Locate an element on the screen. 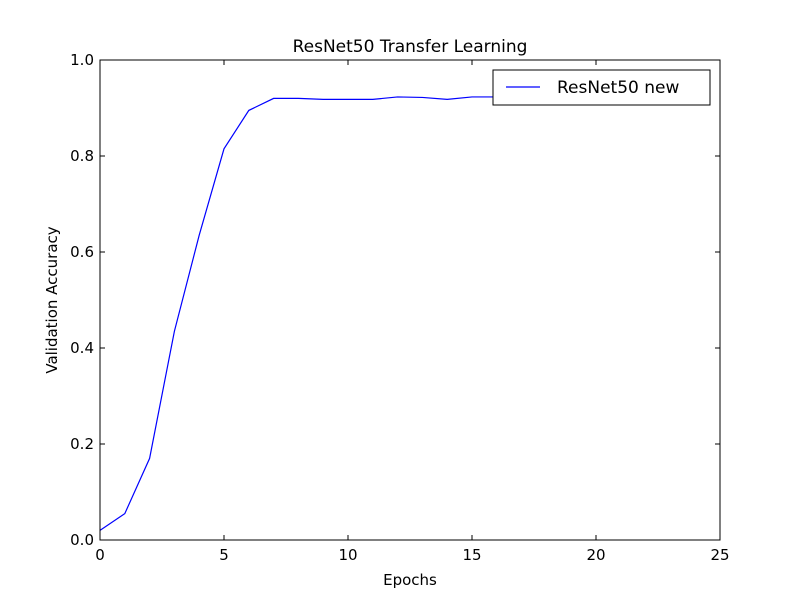 The width and height of the screenshot is (800, 600). y-tick-label: 0.2 is located at coordinates (82, 444).